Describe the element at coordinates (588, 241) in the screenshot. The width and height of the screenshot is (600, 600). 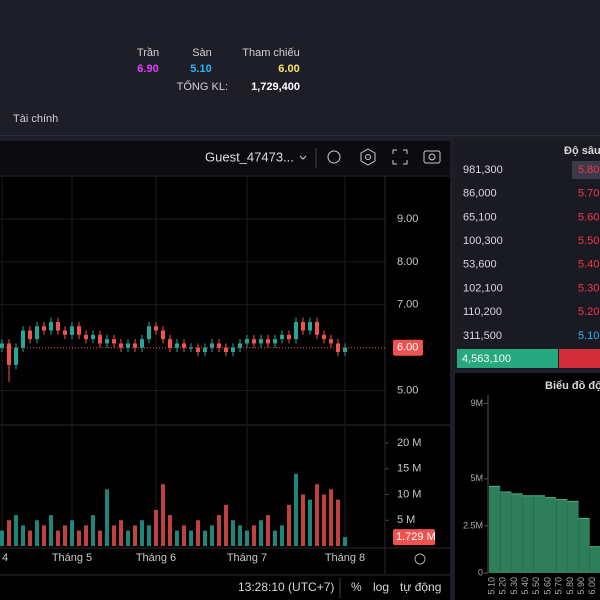
I see `row-price: 5.50` at that location.